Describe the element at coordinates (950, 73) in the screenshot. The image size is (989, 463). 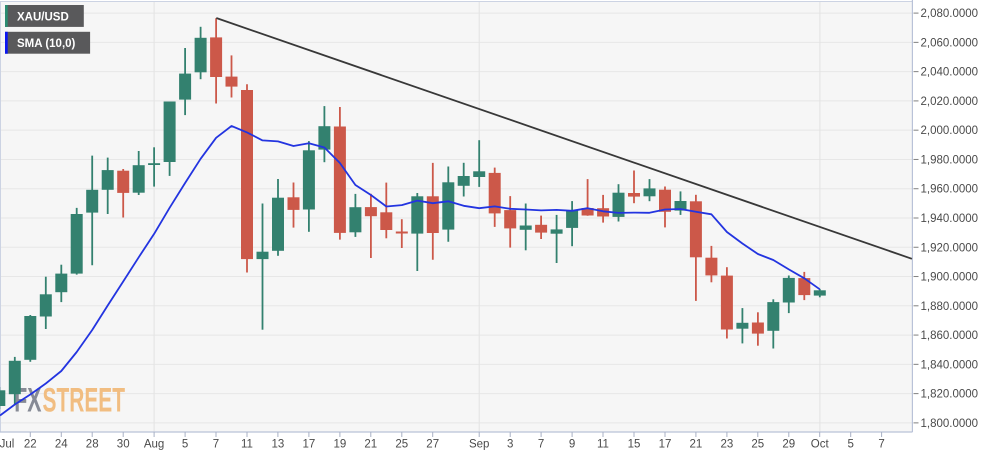
I see `svg-text: 2,040.0000` at that location.